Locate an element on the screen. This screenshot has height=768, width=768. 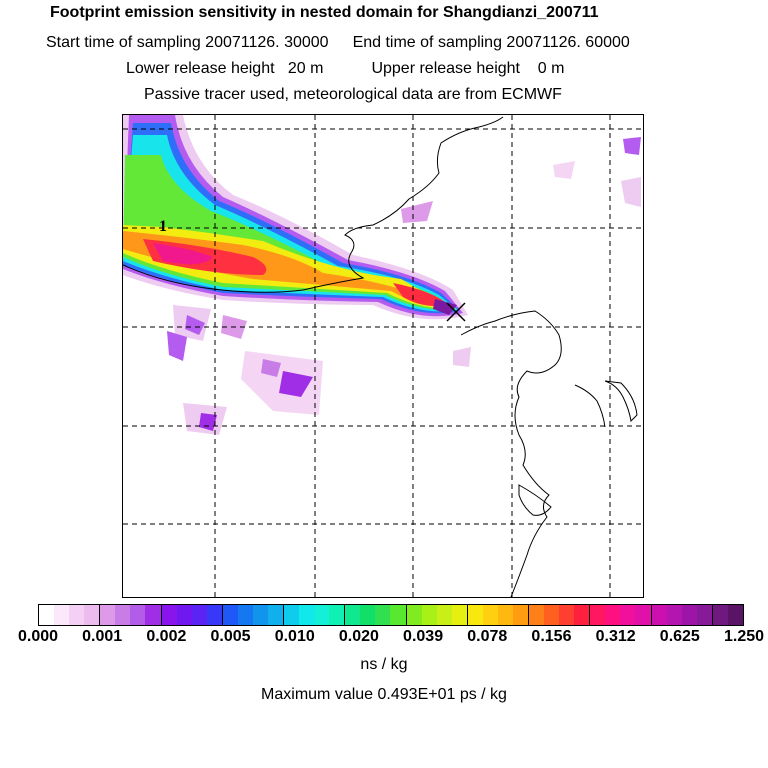
end-time-label: End time of sampling 20071126. 60000 is located at coordinates (491, 42).